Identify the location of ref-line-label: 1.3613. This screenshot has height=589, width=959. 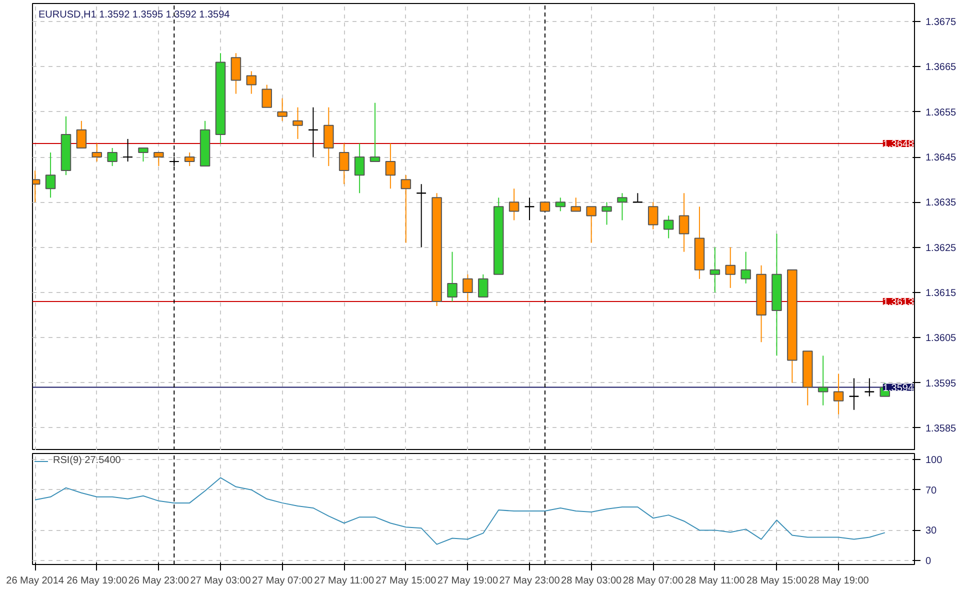
(898, 302).